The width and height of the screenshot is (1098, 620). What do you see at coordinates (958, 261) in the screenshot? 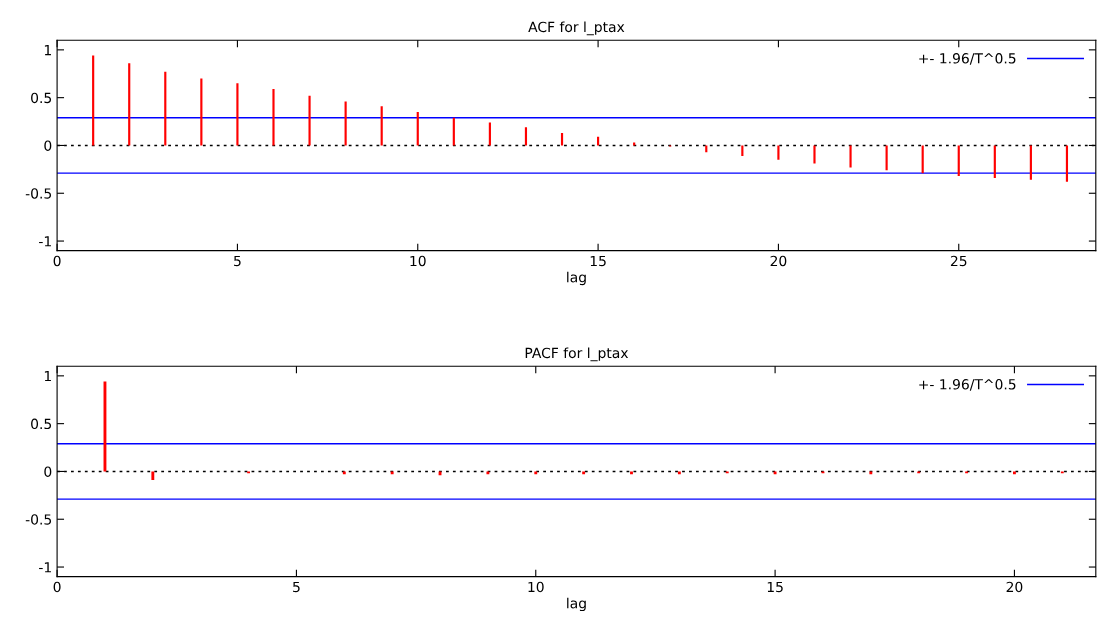
I see `x-tick-label: 25` at bounding box center [958, 261].